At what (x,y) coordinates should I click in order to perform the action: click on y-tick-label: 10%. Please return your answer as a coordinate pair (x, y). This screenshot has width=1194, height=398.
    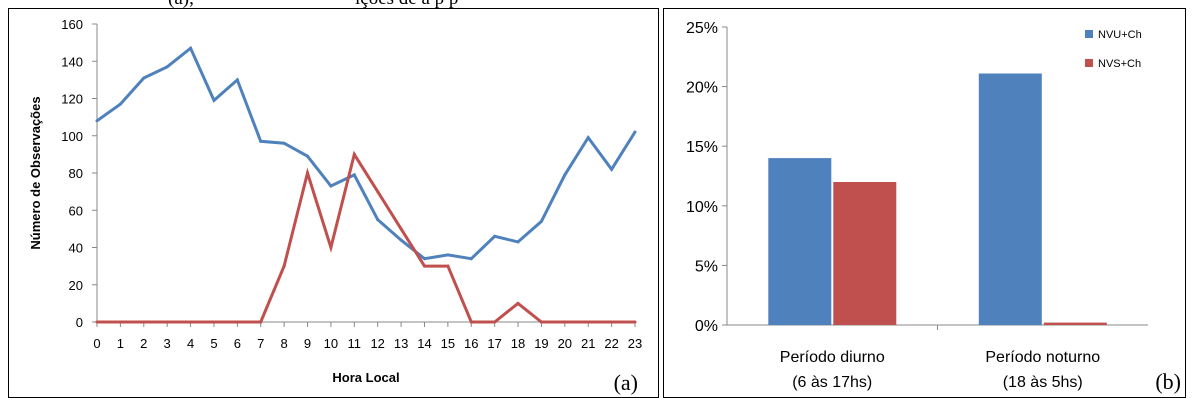
    Looking at the image, I should click on (702, 207).